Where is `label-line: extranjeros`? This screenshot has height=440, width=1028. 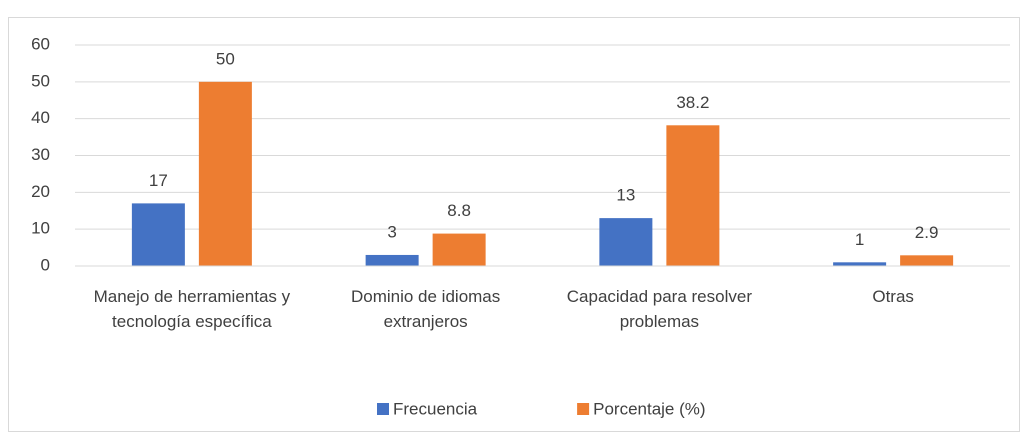
label-line: extranjeros is located at coordinates (426, 321).